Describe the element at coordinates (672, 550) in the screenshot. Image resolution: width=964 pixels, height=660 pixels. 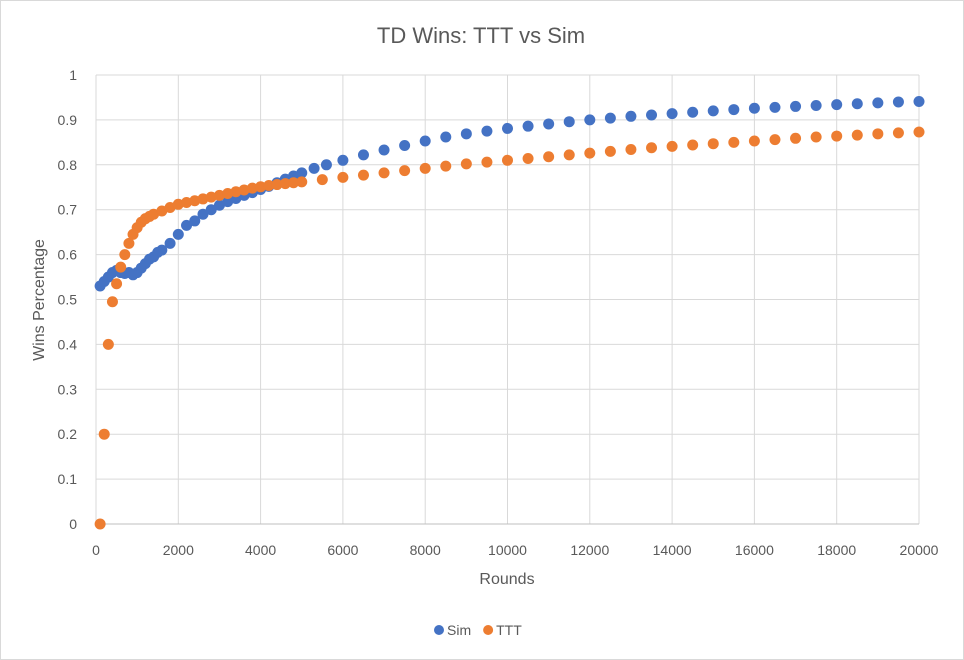
I see `x-tick-label: 14000` at that location.